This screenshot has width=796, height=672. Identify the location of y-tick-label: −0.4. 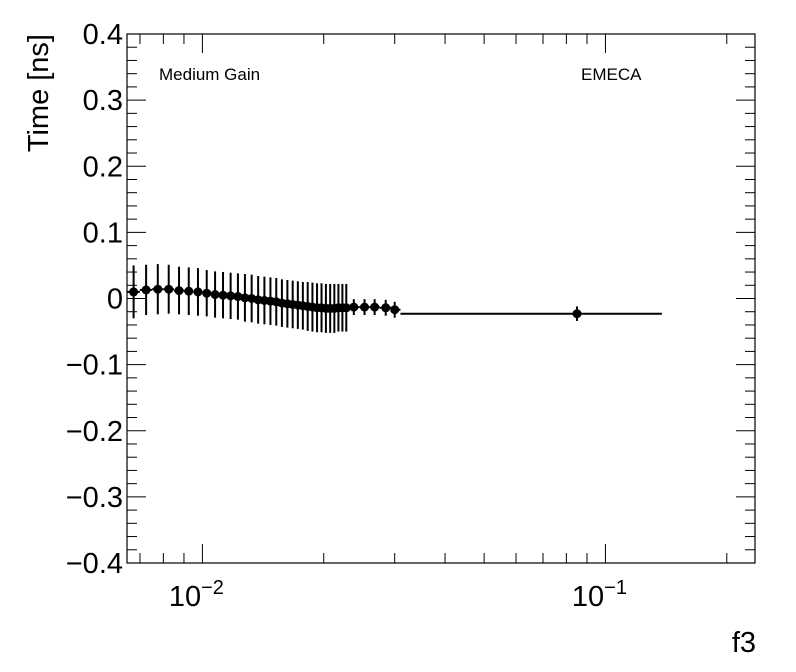
(94, 564).